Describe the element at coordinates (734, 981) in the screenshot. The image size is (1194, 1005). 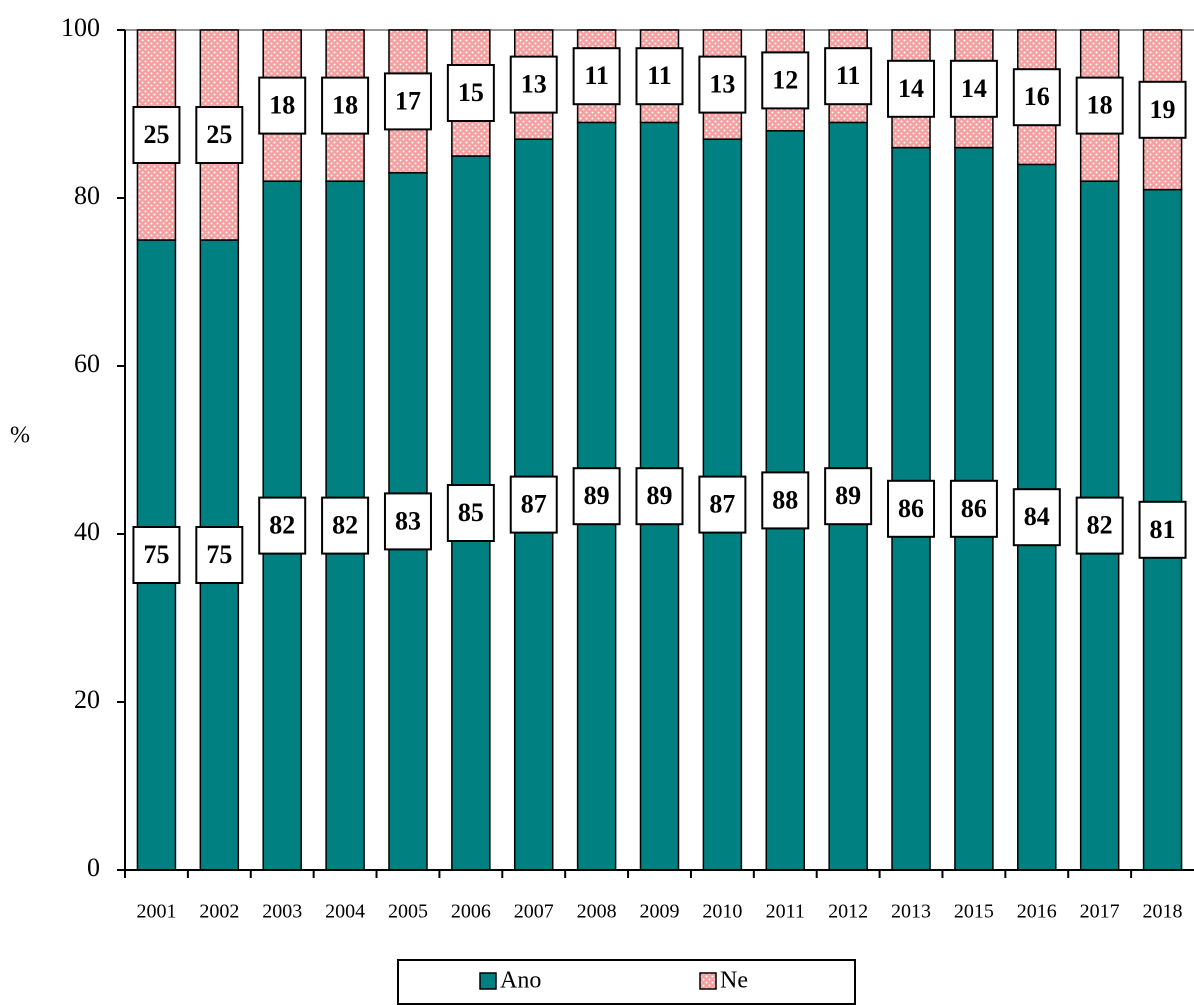
I see `legend-label: Ne` at that location.